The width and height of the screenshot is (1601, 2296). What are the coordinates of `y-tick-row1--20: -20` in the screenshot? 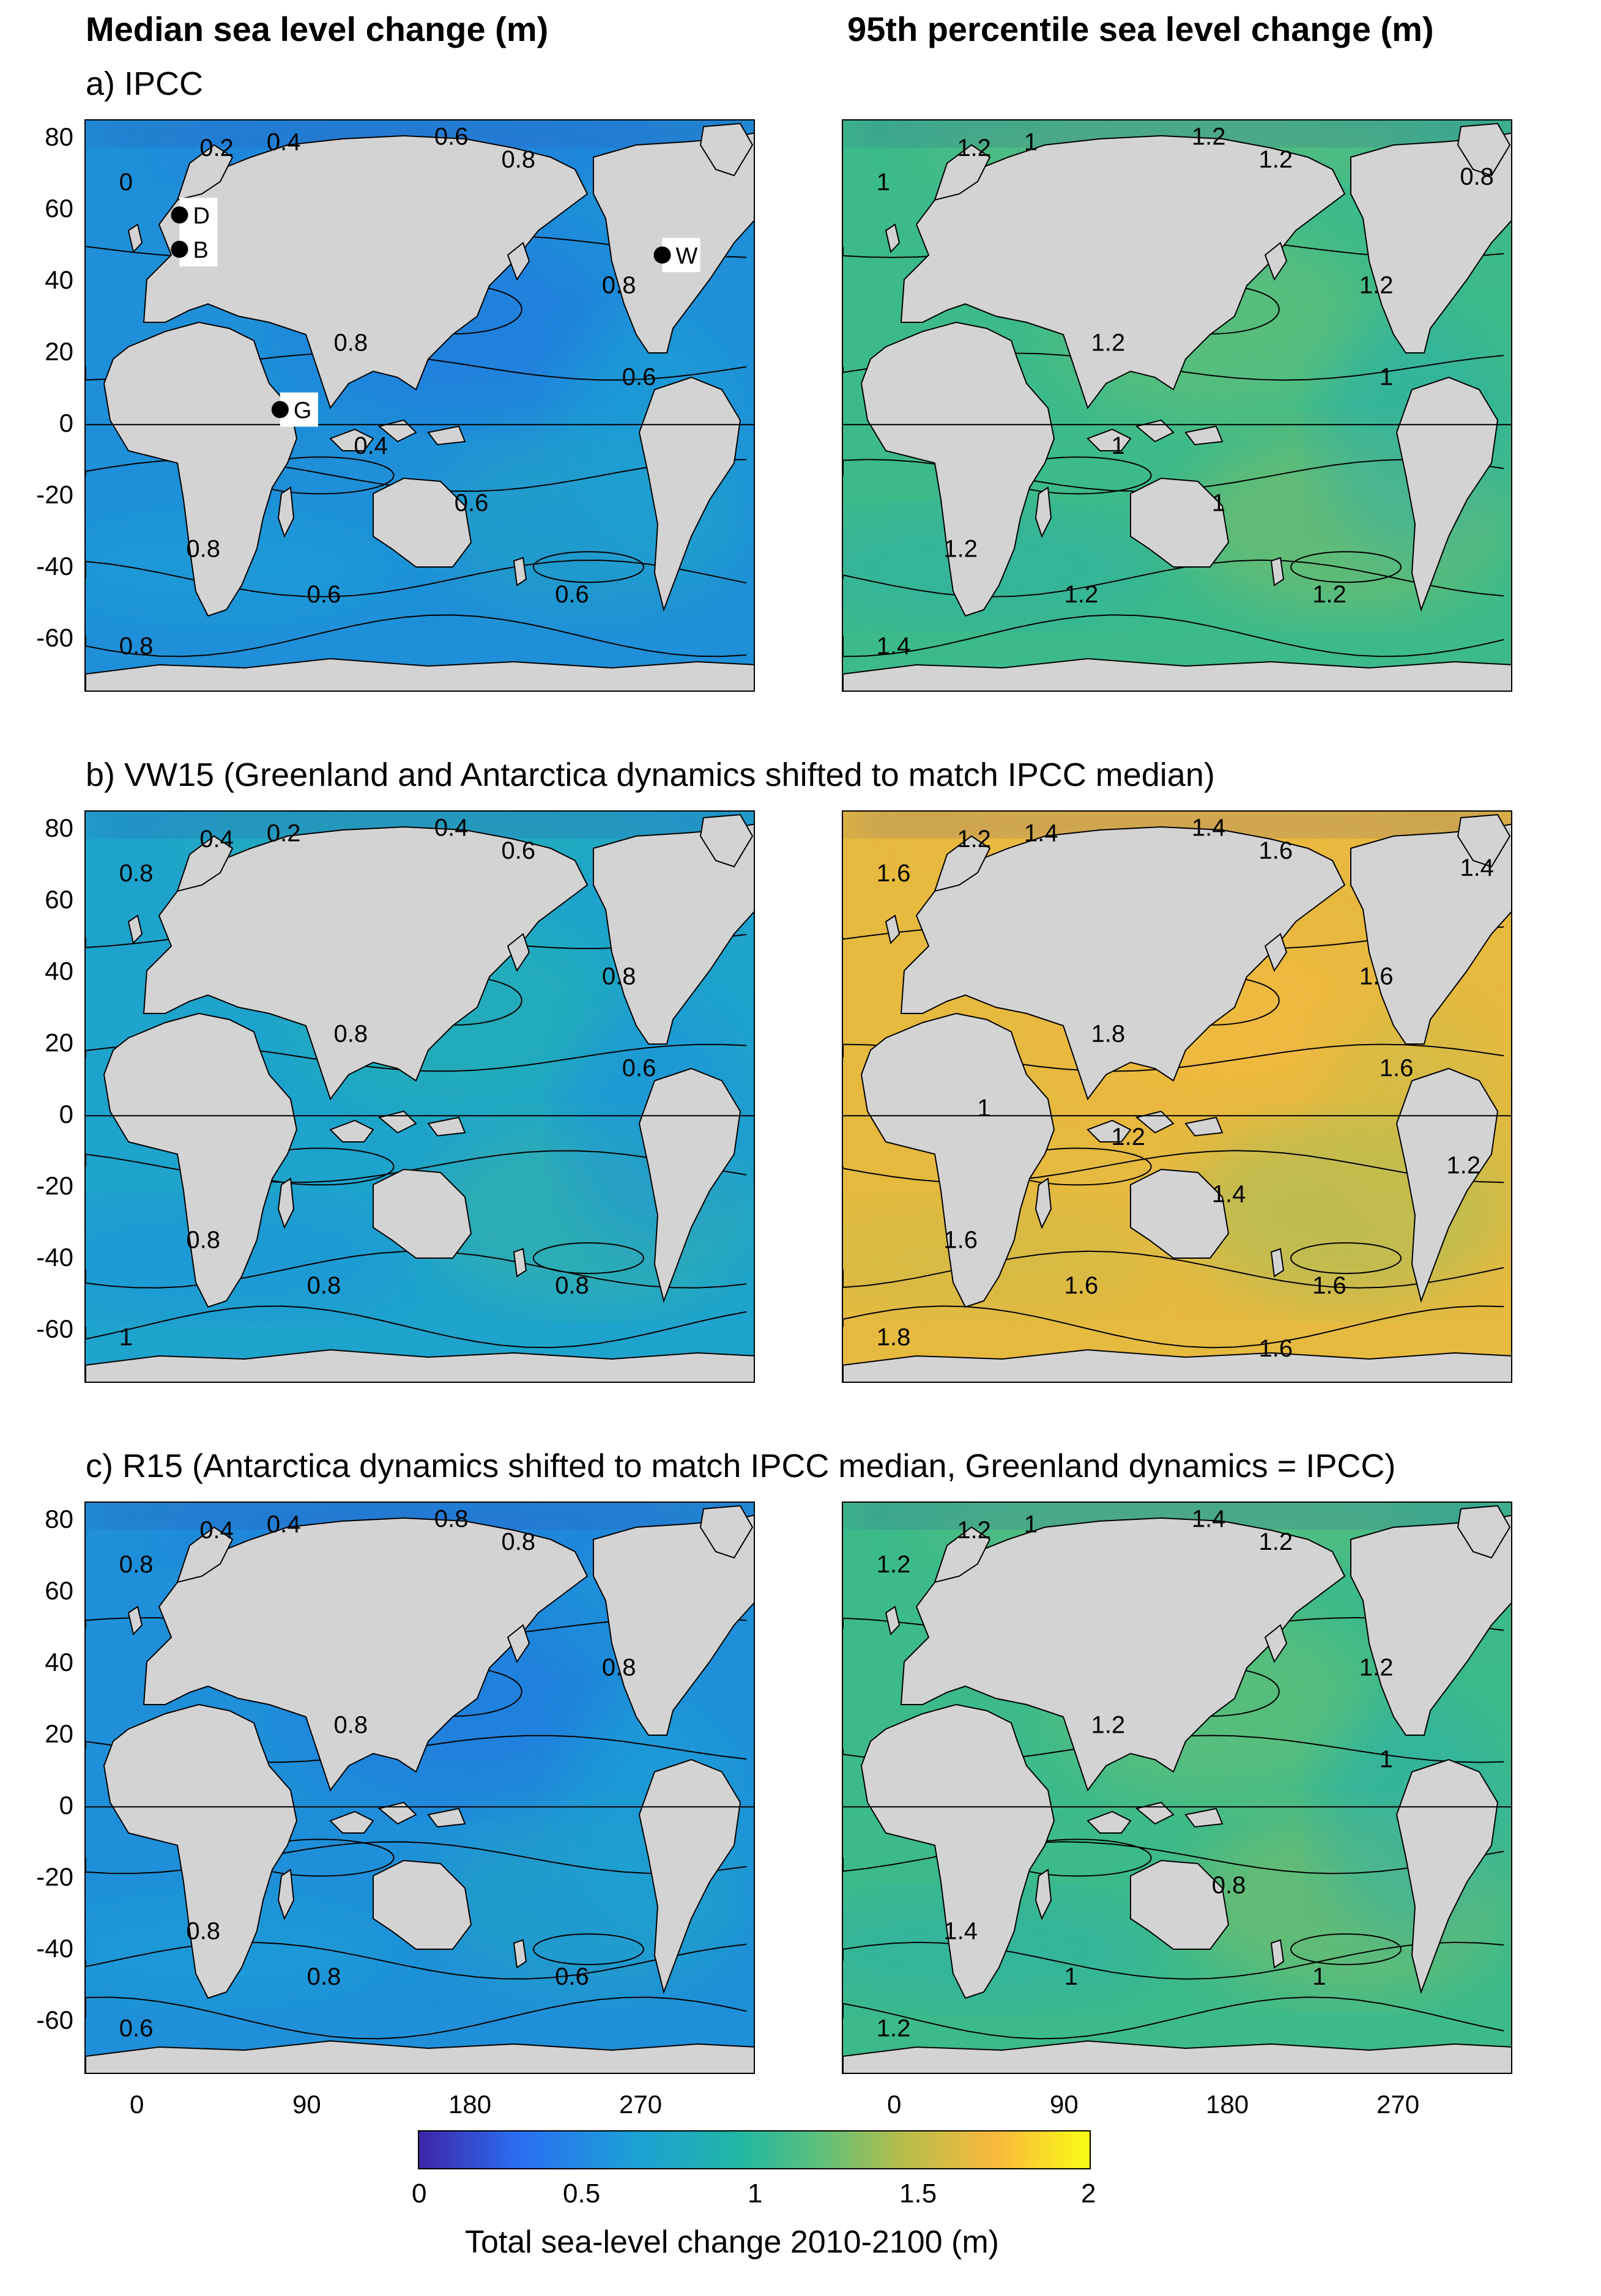 It's located at (54, 1186).